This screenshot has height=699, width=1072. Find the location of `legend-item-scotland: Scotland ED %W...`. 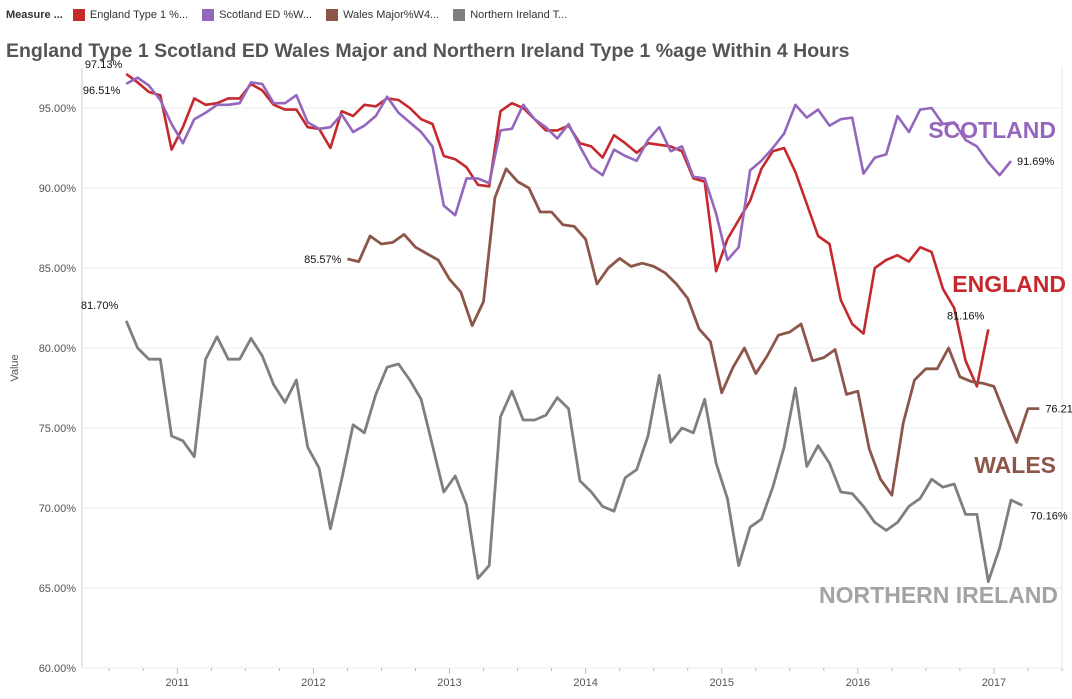

legend-item-scotland: Scotland ED %W... is located at coordinates (257, 15).